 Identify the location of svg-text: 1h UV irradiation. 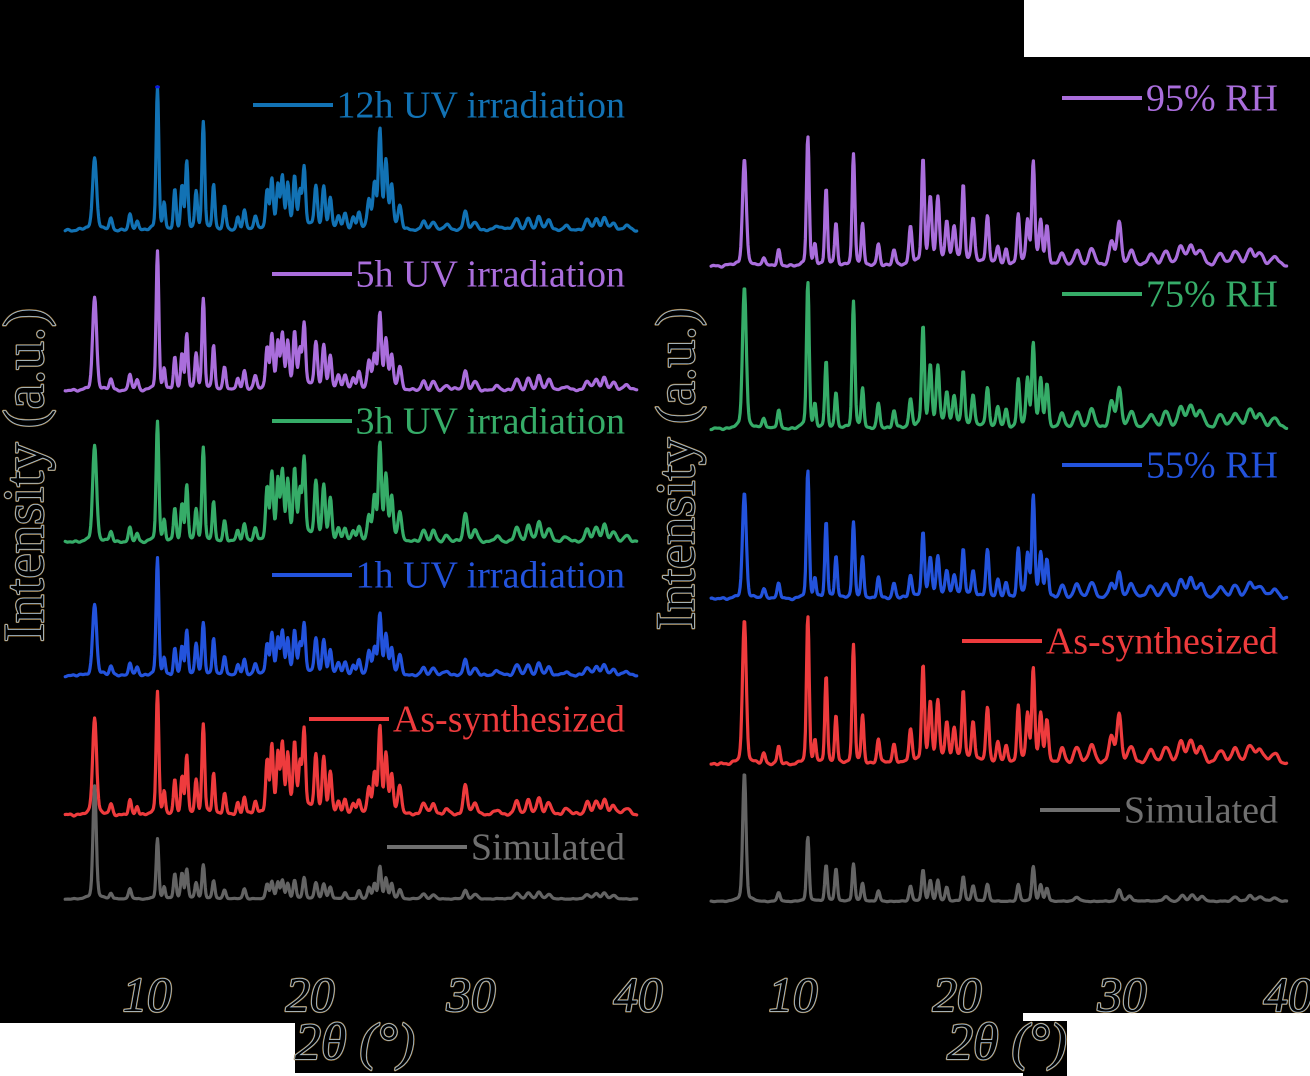
(490, 576).